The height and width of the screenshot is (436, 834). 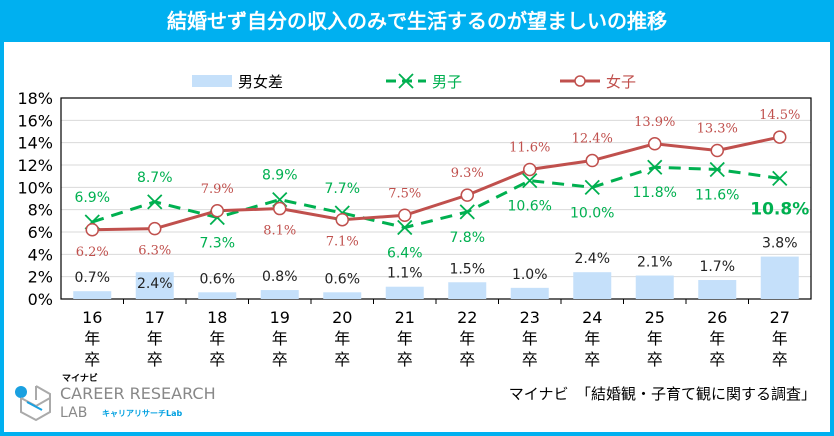 I want to click on male-data-label: 8.7%, so click(x=155, y=178).